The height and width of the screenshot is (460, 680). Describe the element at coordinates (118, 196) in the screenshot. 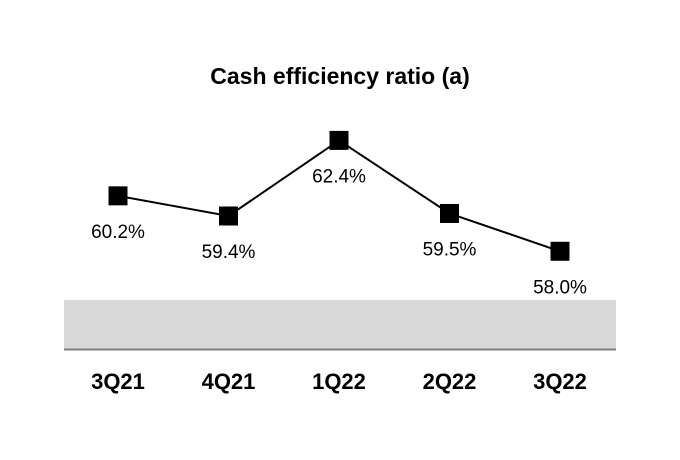

I see `marker-3q21` at that location.